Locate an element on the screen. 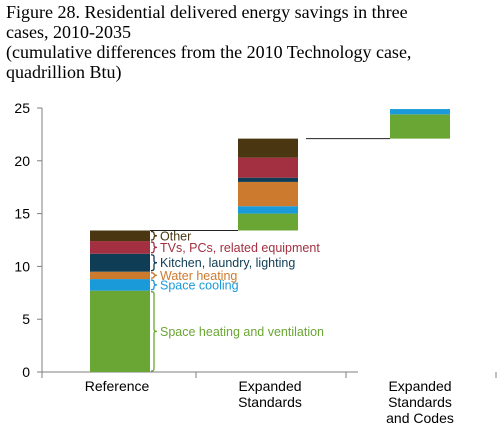  y-tick-label: 20 is located at coordinates (22, 161).